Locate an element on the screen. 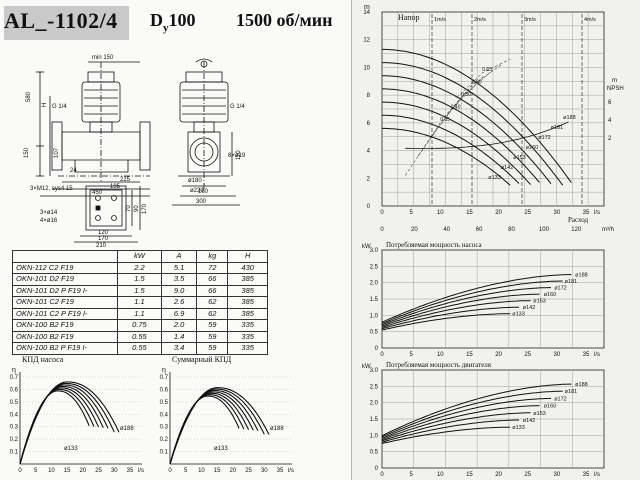 The image size is (640, 480). spec-model-cell: OKN-112 C2 F19 is located at coordinates (65, 267).